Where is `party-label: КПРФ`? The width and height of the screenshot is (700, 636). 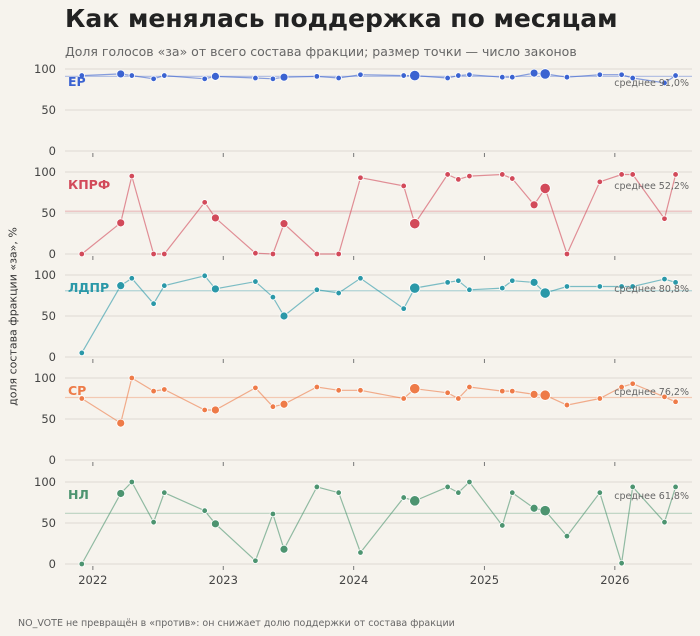 party-label: КПРФ is located at coordinates (89, 184).